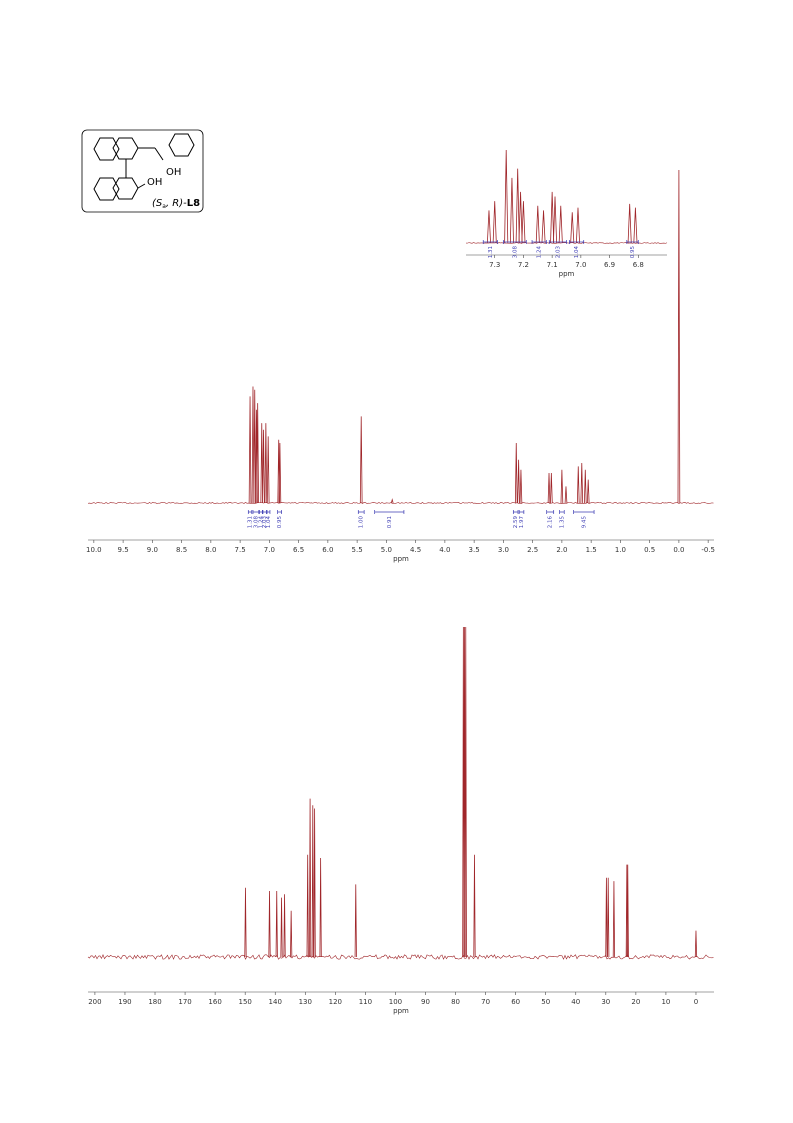  What do you see at coordinates (154, 1002) in the screenshot?
I see `x-tick-label: 180` at bounding box center [154, 1002].